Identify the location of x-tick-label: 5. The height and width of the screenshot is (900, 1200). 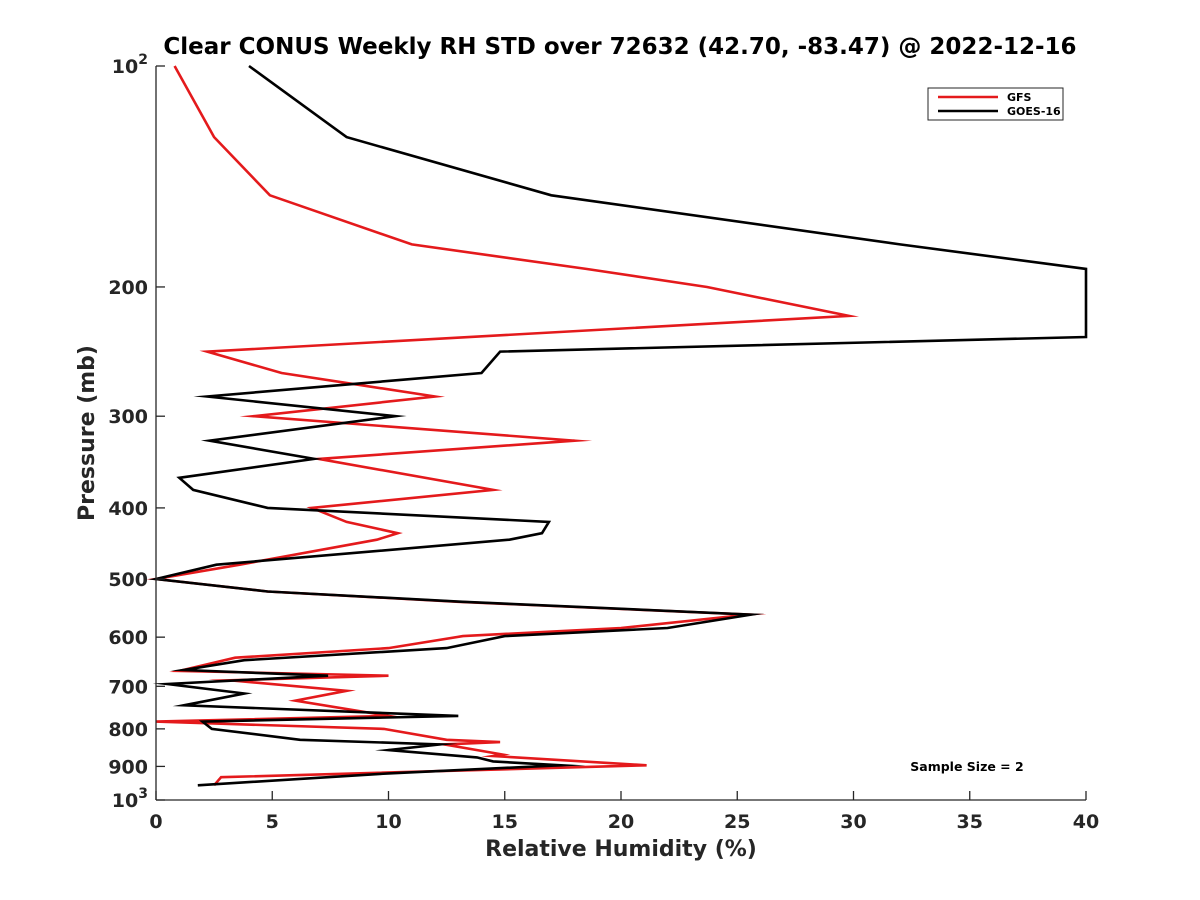
(272, 822).